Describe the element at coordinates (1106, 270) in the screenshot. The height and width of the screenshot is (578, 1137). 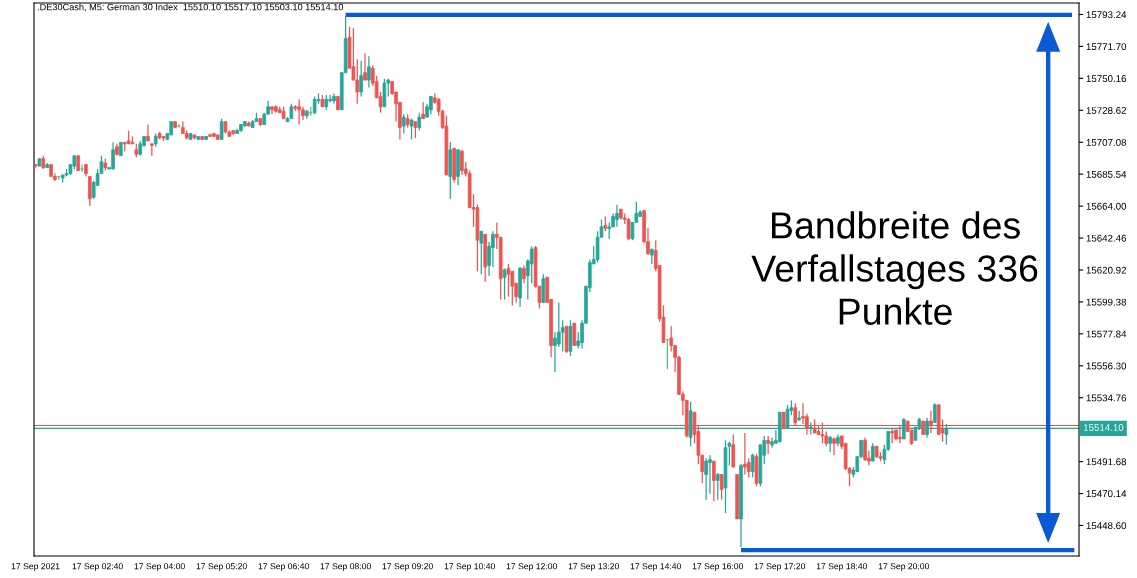
I see `y-tick-label: 15620.92` at that location.